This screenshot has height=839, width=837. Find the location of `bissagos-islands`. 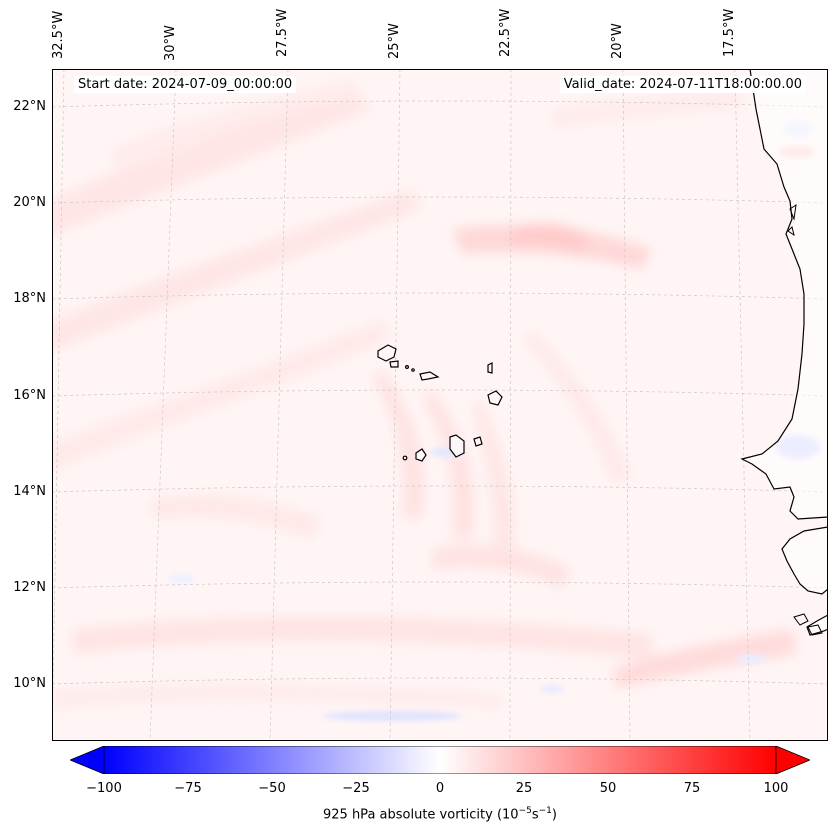

bissagos-islands is located at coordinates (805, 419).